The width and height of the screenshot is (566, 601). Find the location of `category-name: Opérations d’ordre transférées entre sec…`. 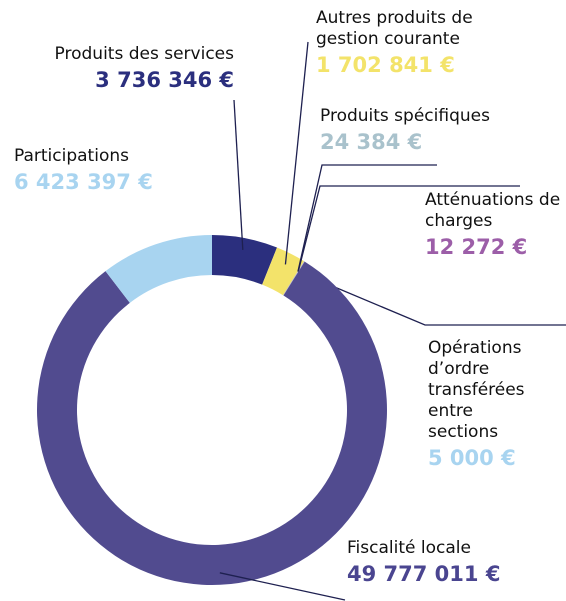

category-name: Opérations d’ordre transférées entre sec… is located at coordinates (476, 390).